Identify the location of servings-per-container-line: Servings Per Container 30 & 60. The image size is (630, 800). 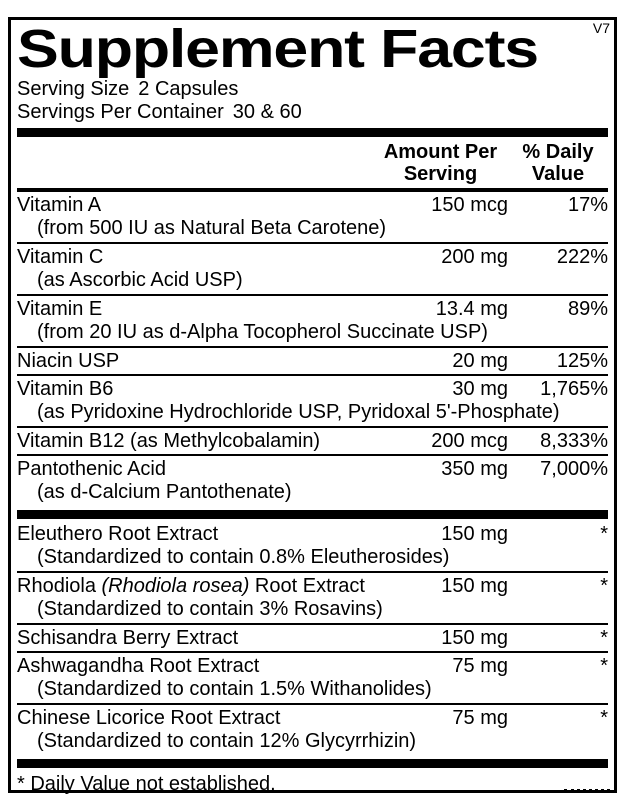
(312, 112).